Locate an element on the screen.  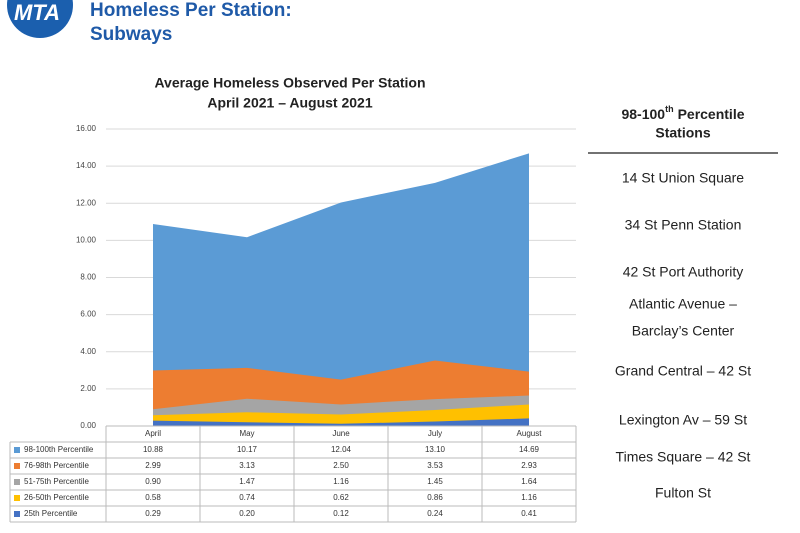
station-name: Atlantic Avenue – is located at coordinates (683, 304).